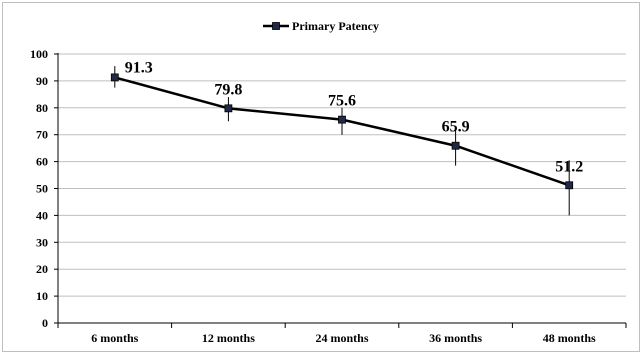  What do you see at coordinates (42, 296) in the screenshot?
I see `y-tick-label: 10` at bounding box center [42, 296].